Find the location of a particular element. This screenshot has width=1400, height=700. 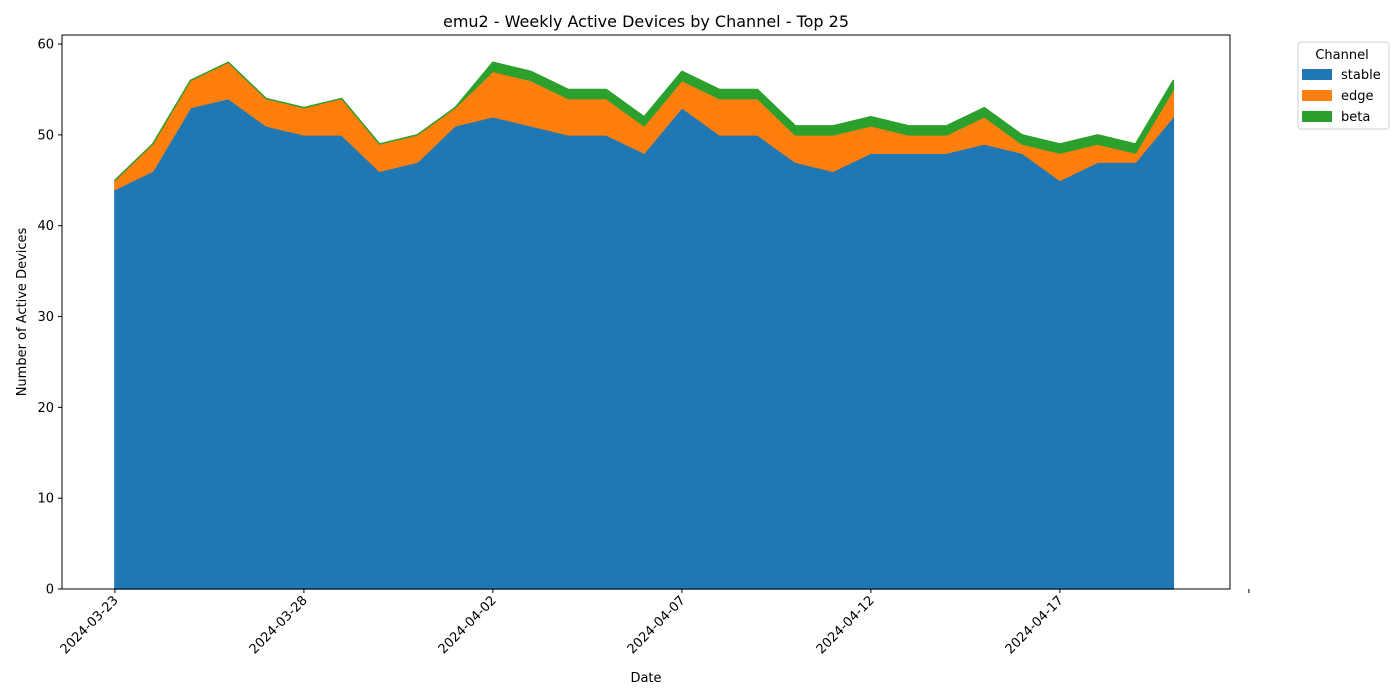

legend-title: Channel is located at coordinates (1341, 55).